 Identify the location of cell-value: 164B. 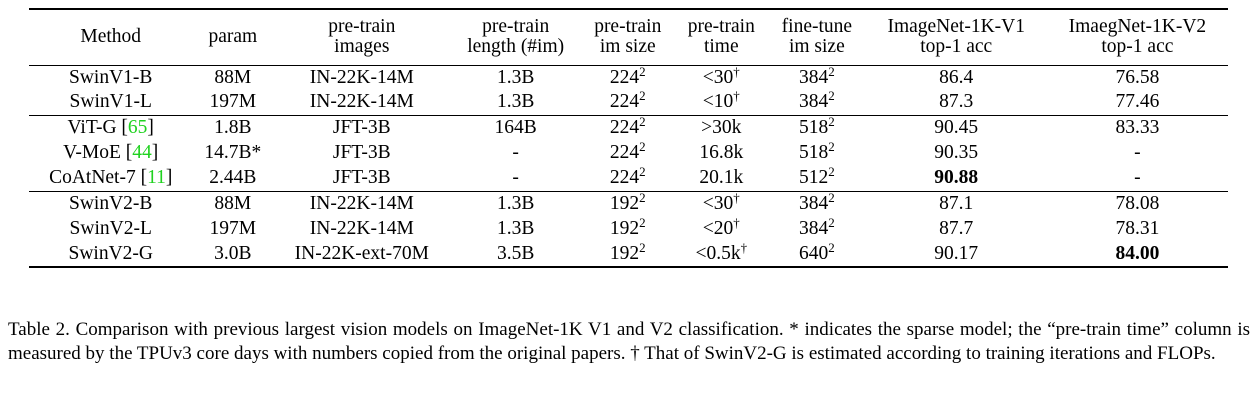
(515, 128).